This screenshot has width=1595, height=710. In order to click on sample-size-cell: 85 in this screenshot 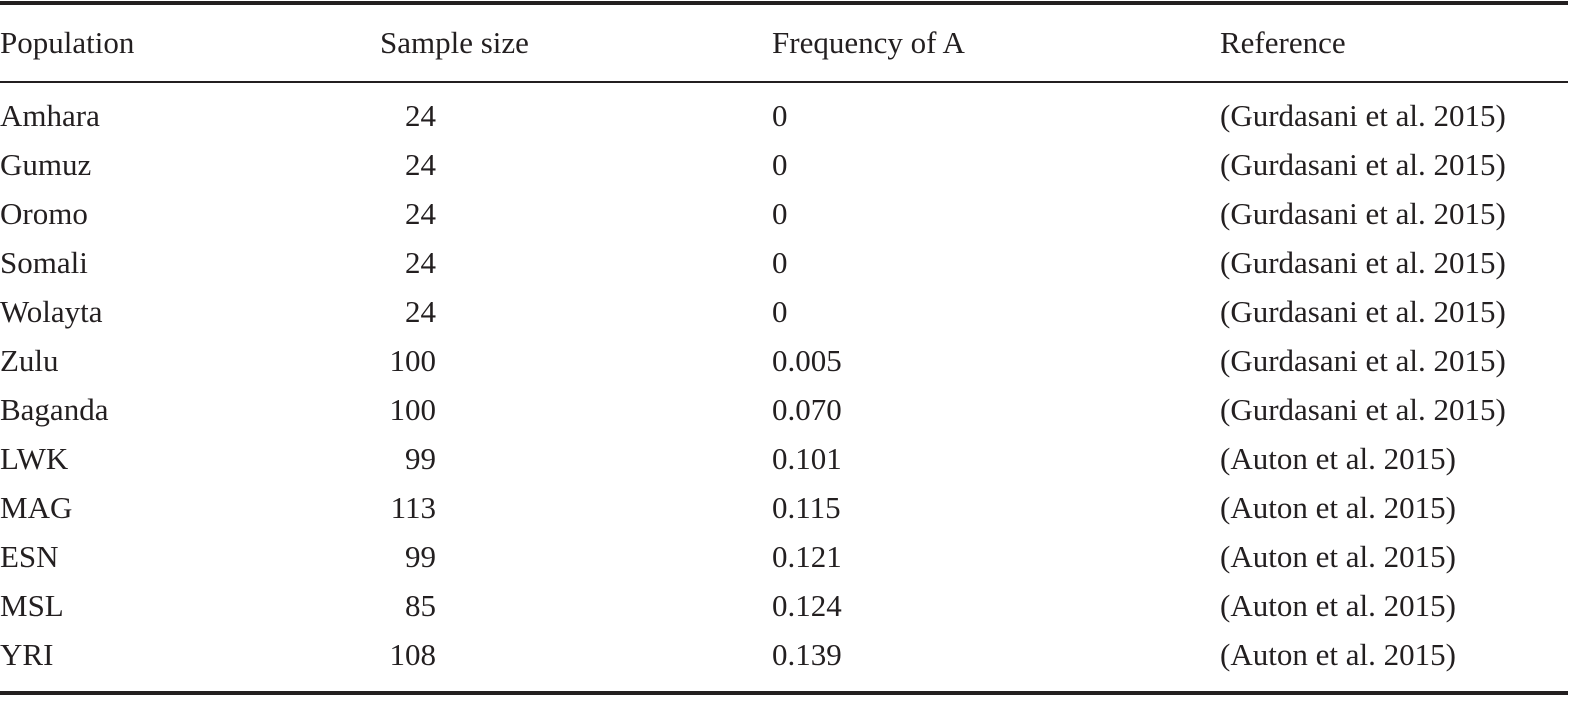, I will do `click(420, 605)`.